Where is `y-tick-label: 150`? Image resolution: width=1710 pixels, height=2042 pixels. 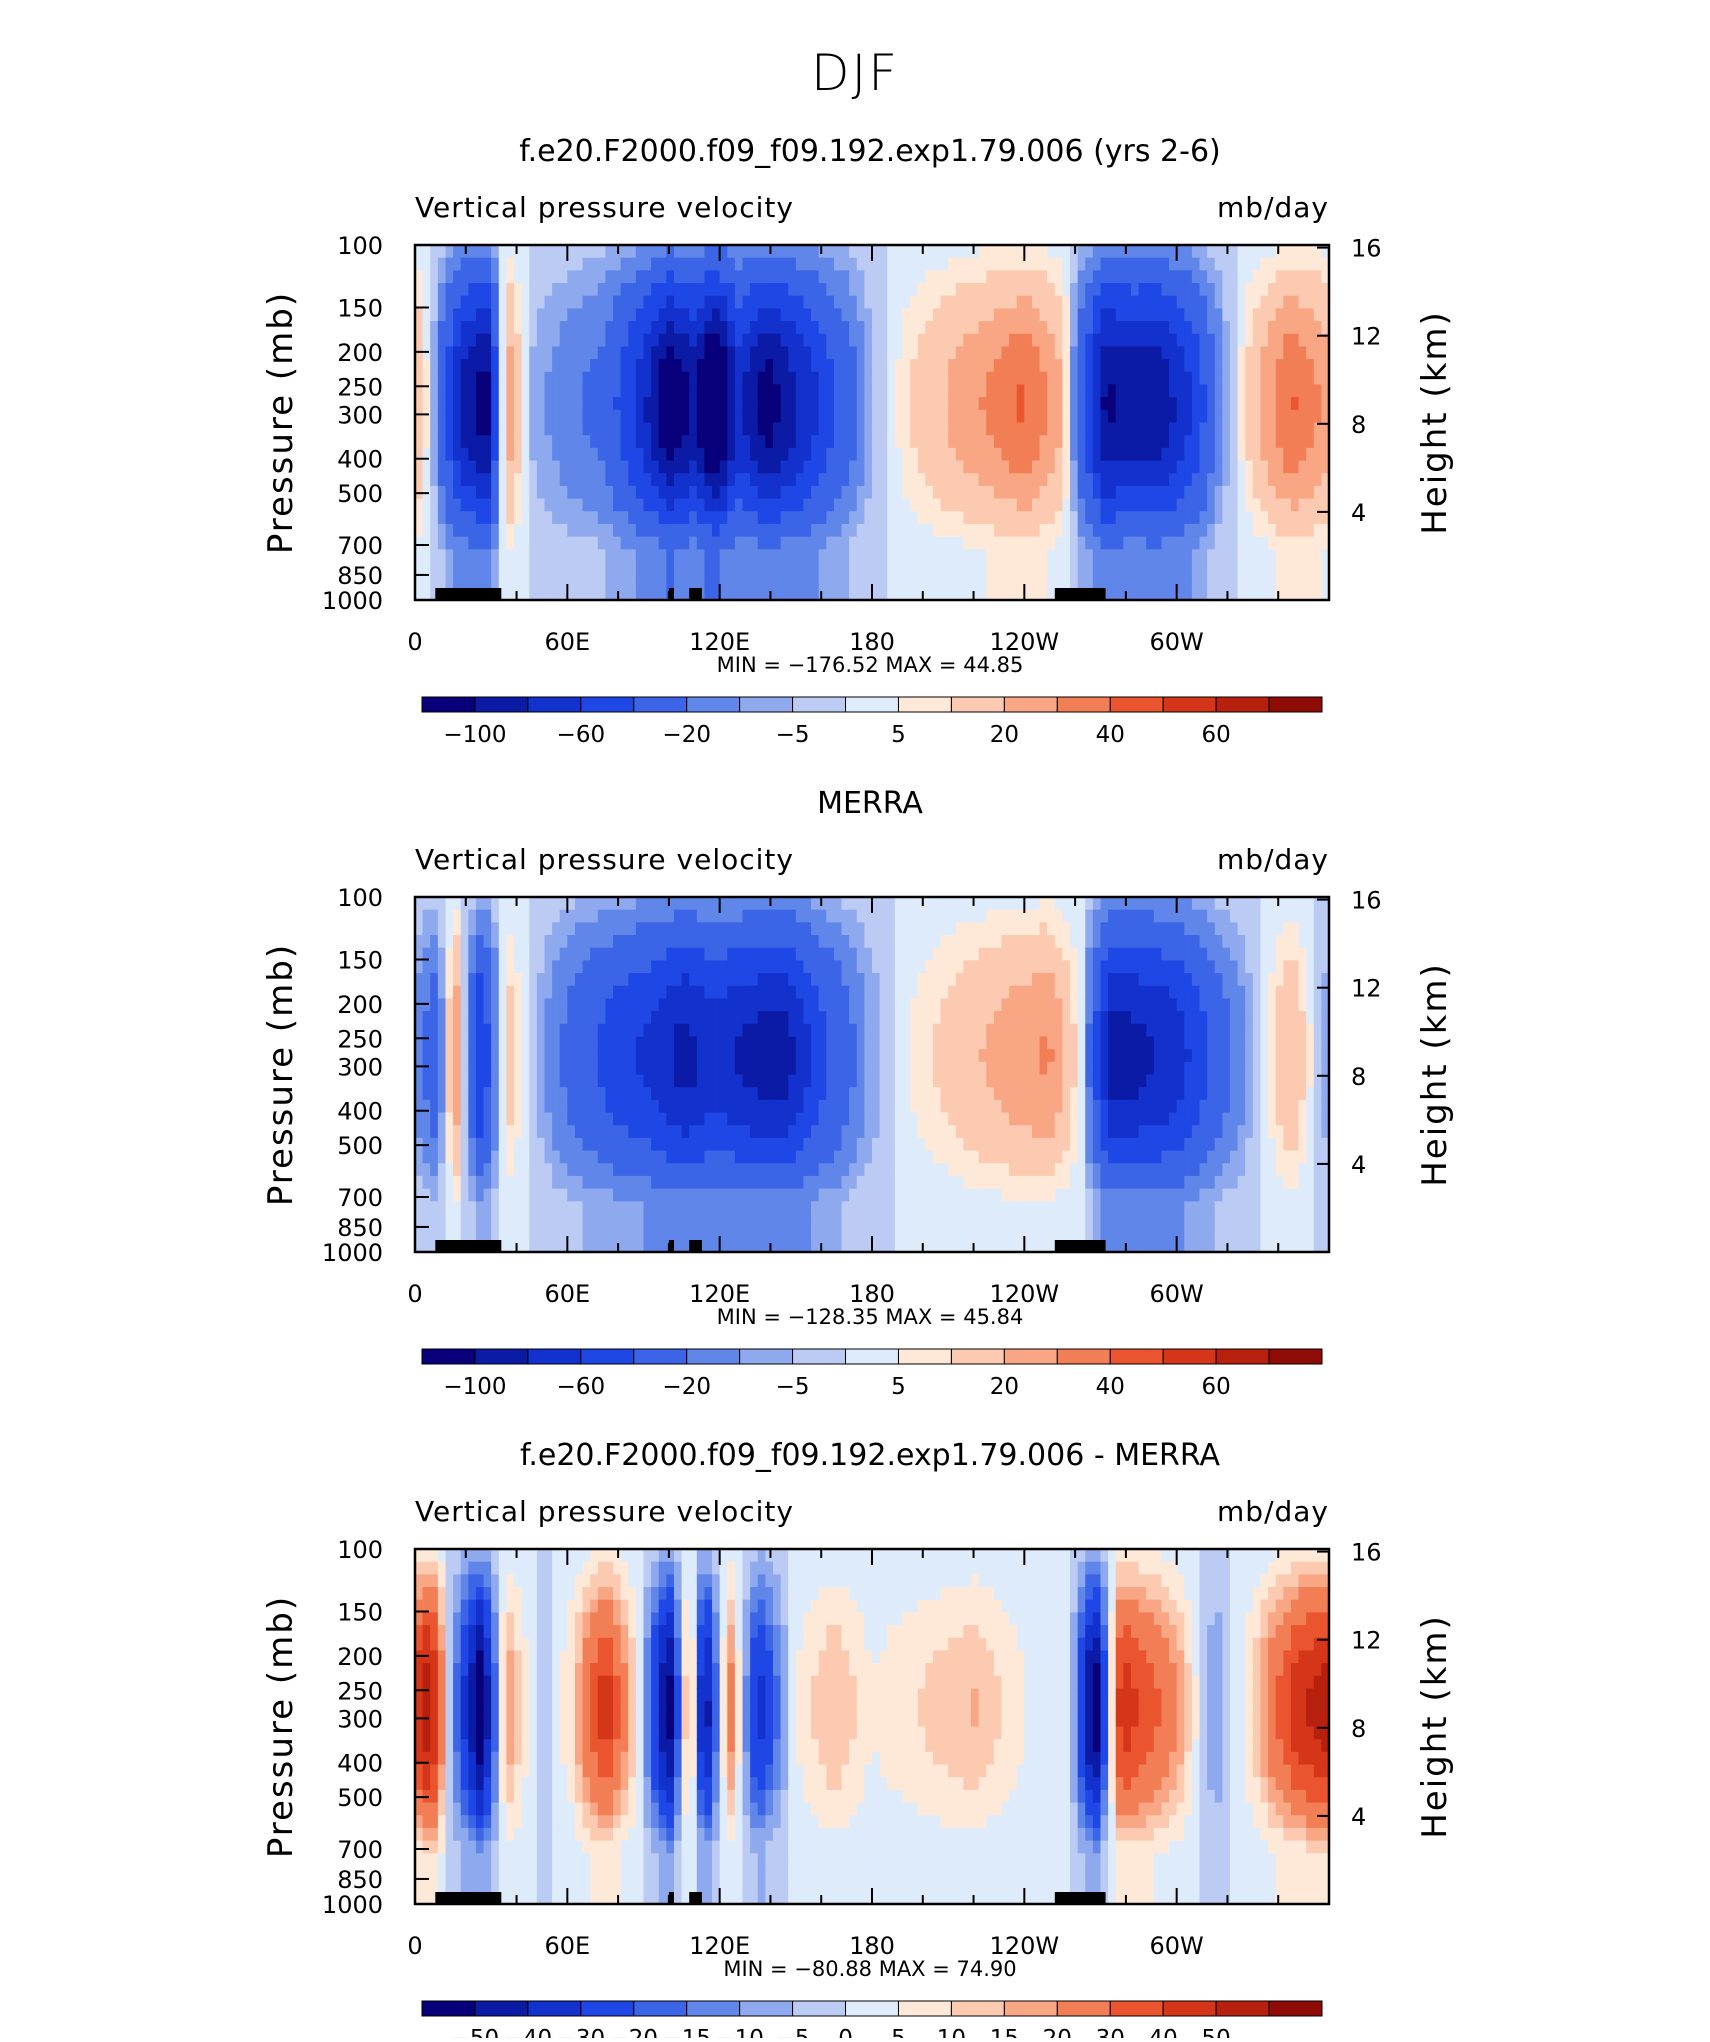 y-tick-label: 150 is located at coordinates (360, 309).